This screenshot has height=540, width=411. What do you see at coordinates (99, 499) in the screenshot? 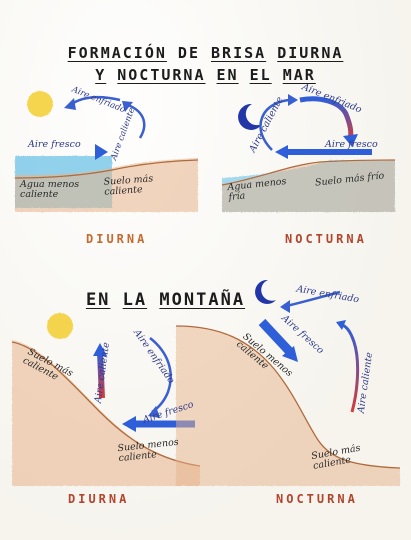
I see `mountain-day-label: DIURNA` at bounding box center [99, 499].